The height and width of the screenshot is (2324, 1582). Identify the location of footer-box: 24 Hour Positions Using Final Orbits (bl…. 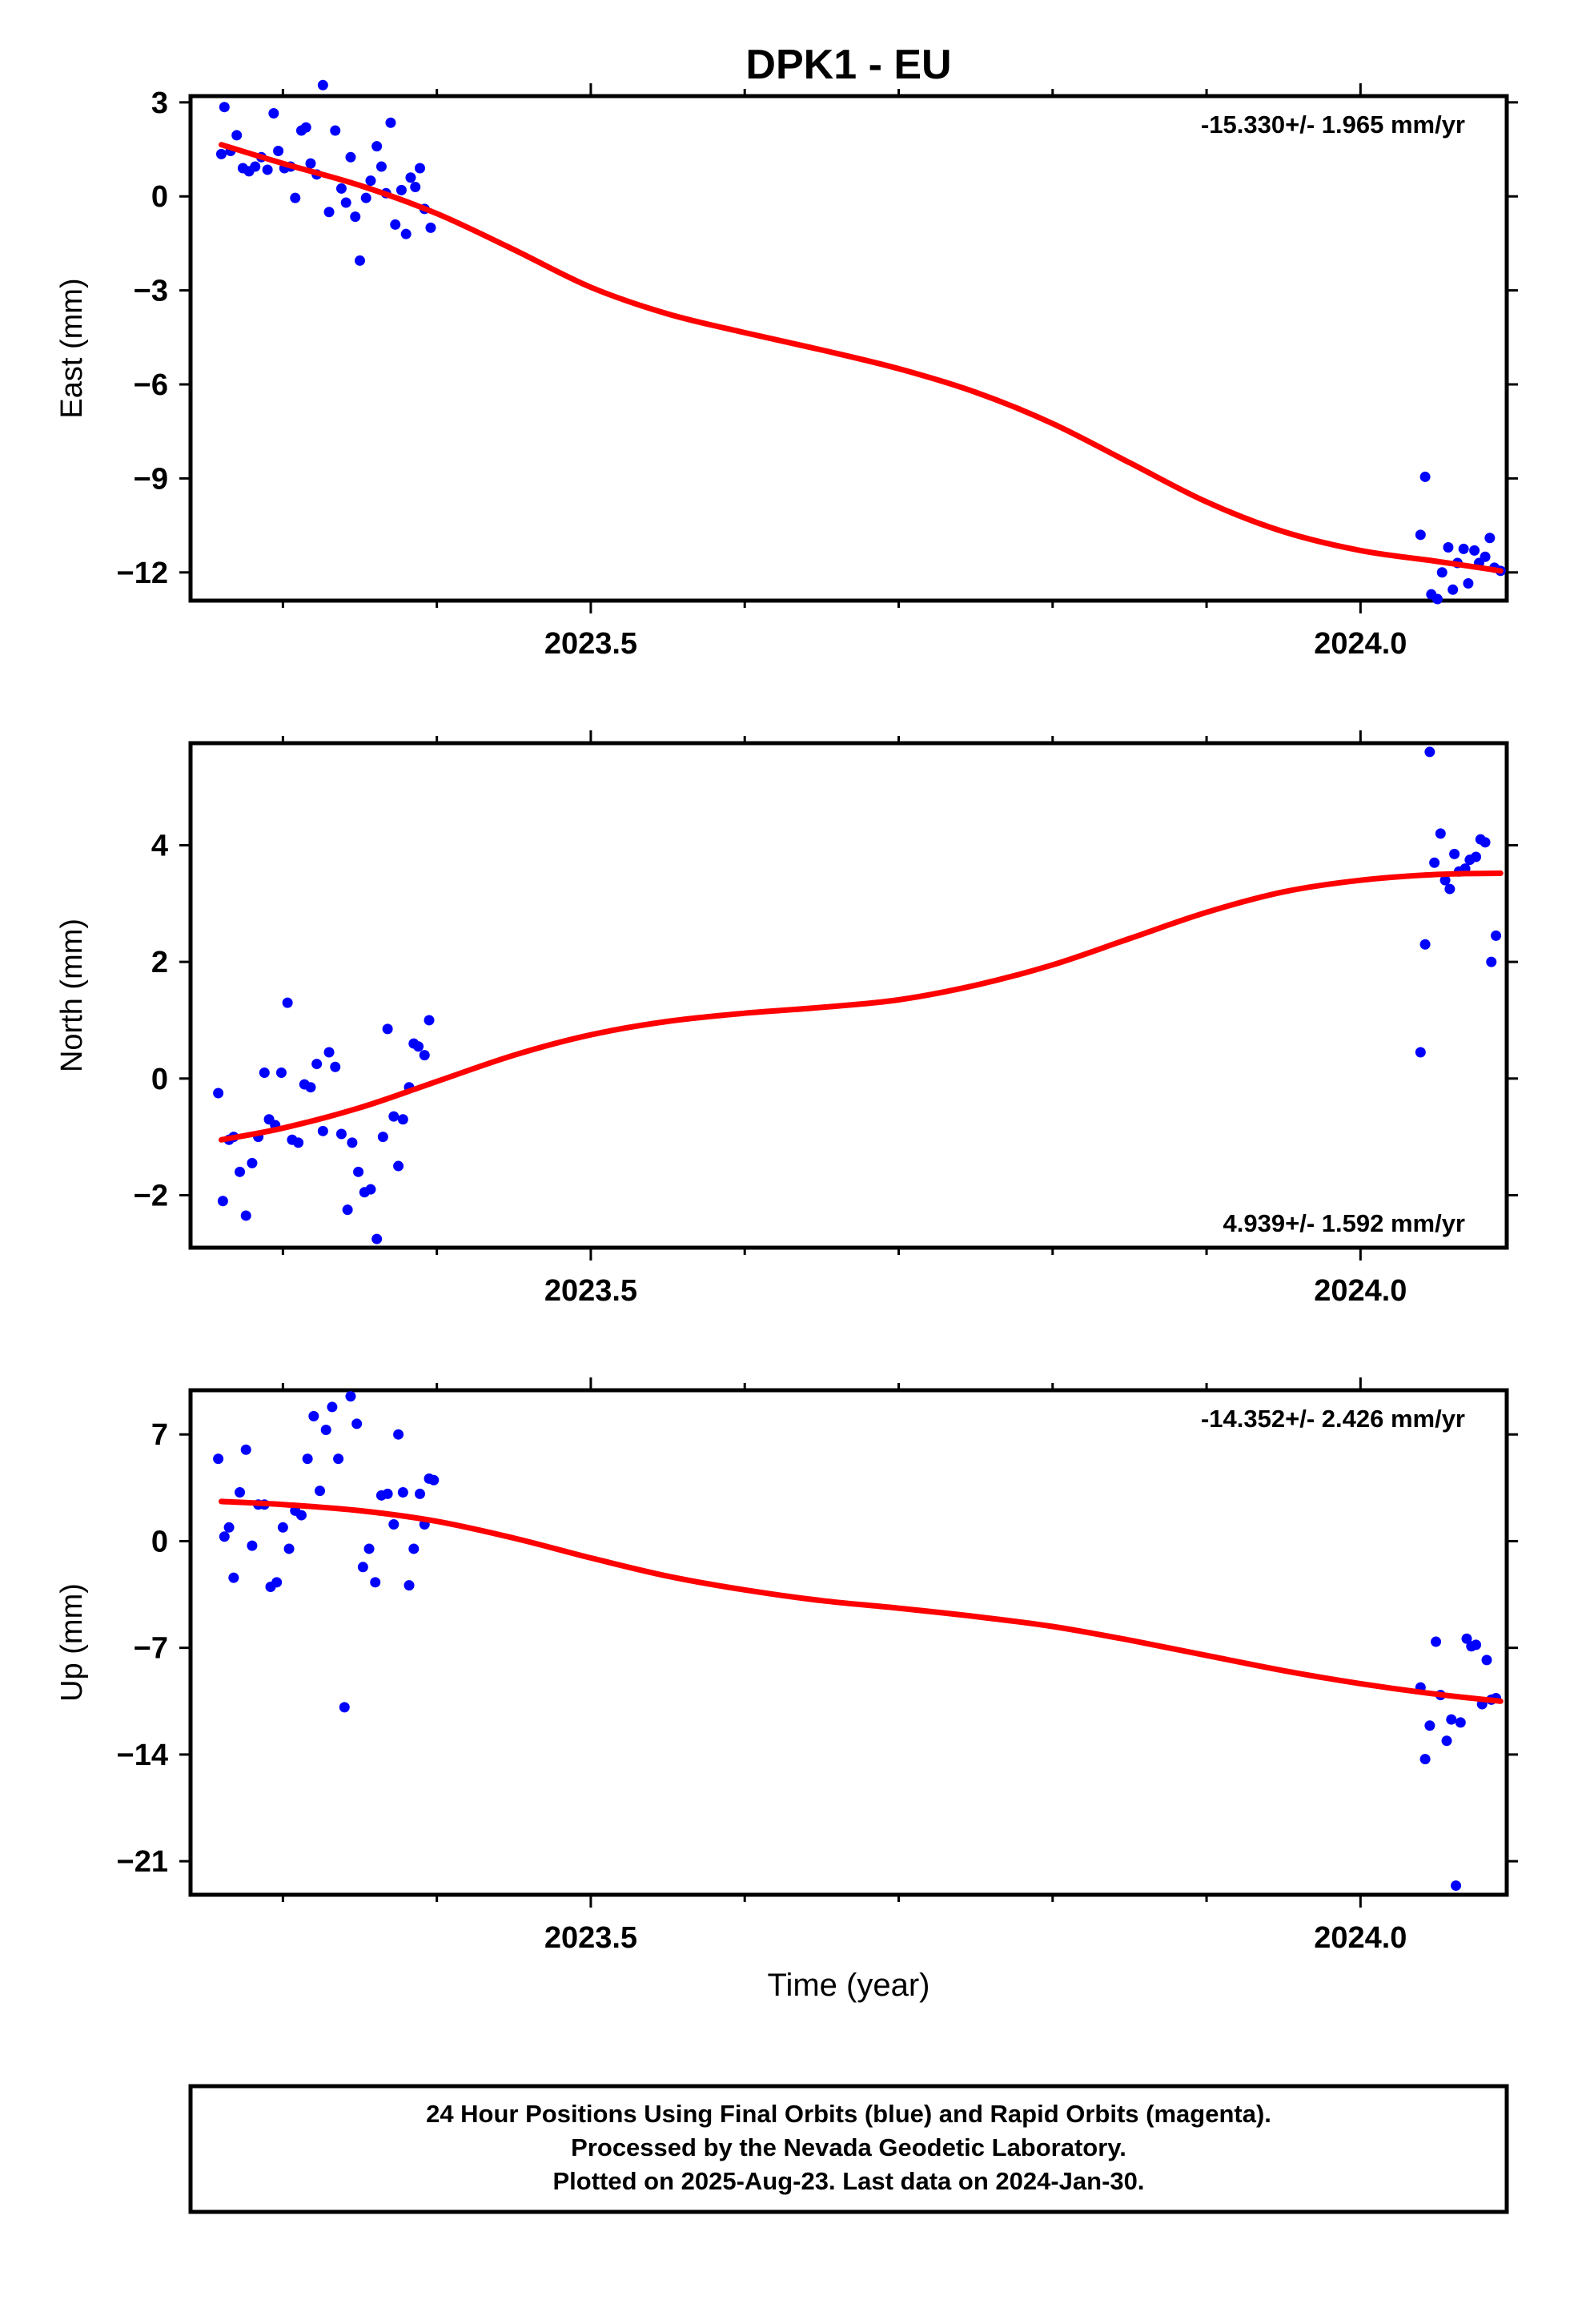
(848, 2149).